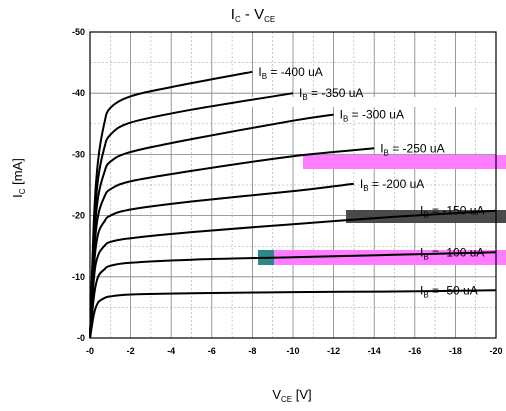 This screenshot has width=506, height=411. I want to click on y-tick-labels: -0 -10 -20 -30 -40 -50, so click(78, 185).